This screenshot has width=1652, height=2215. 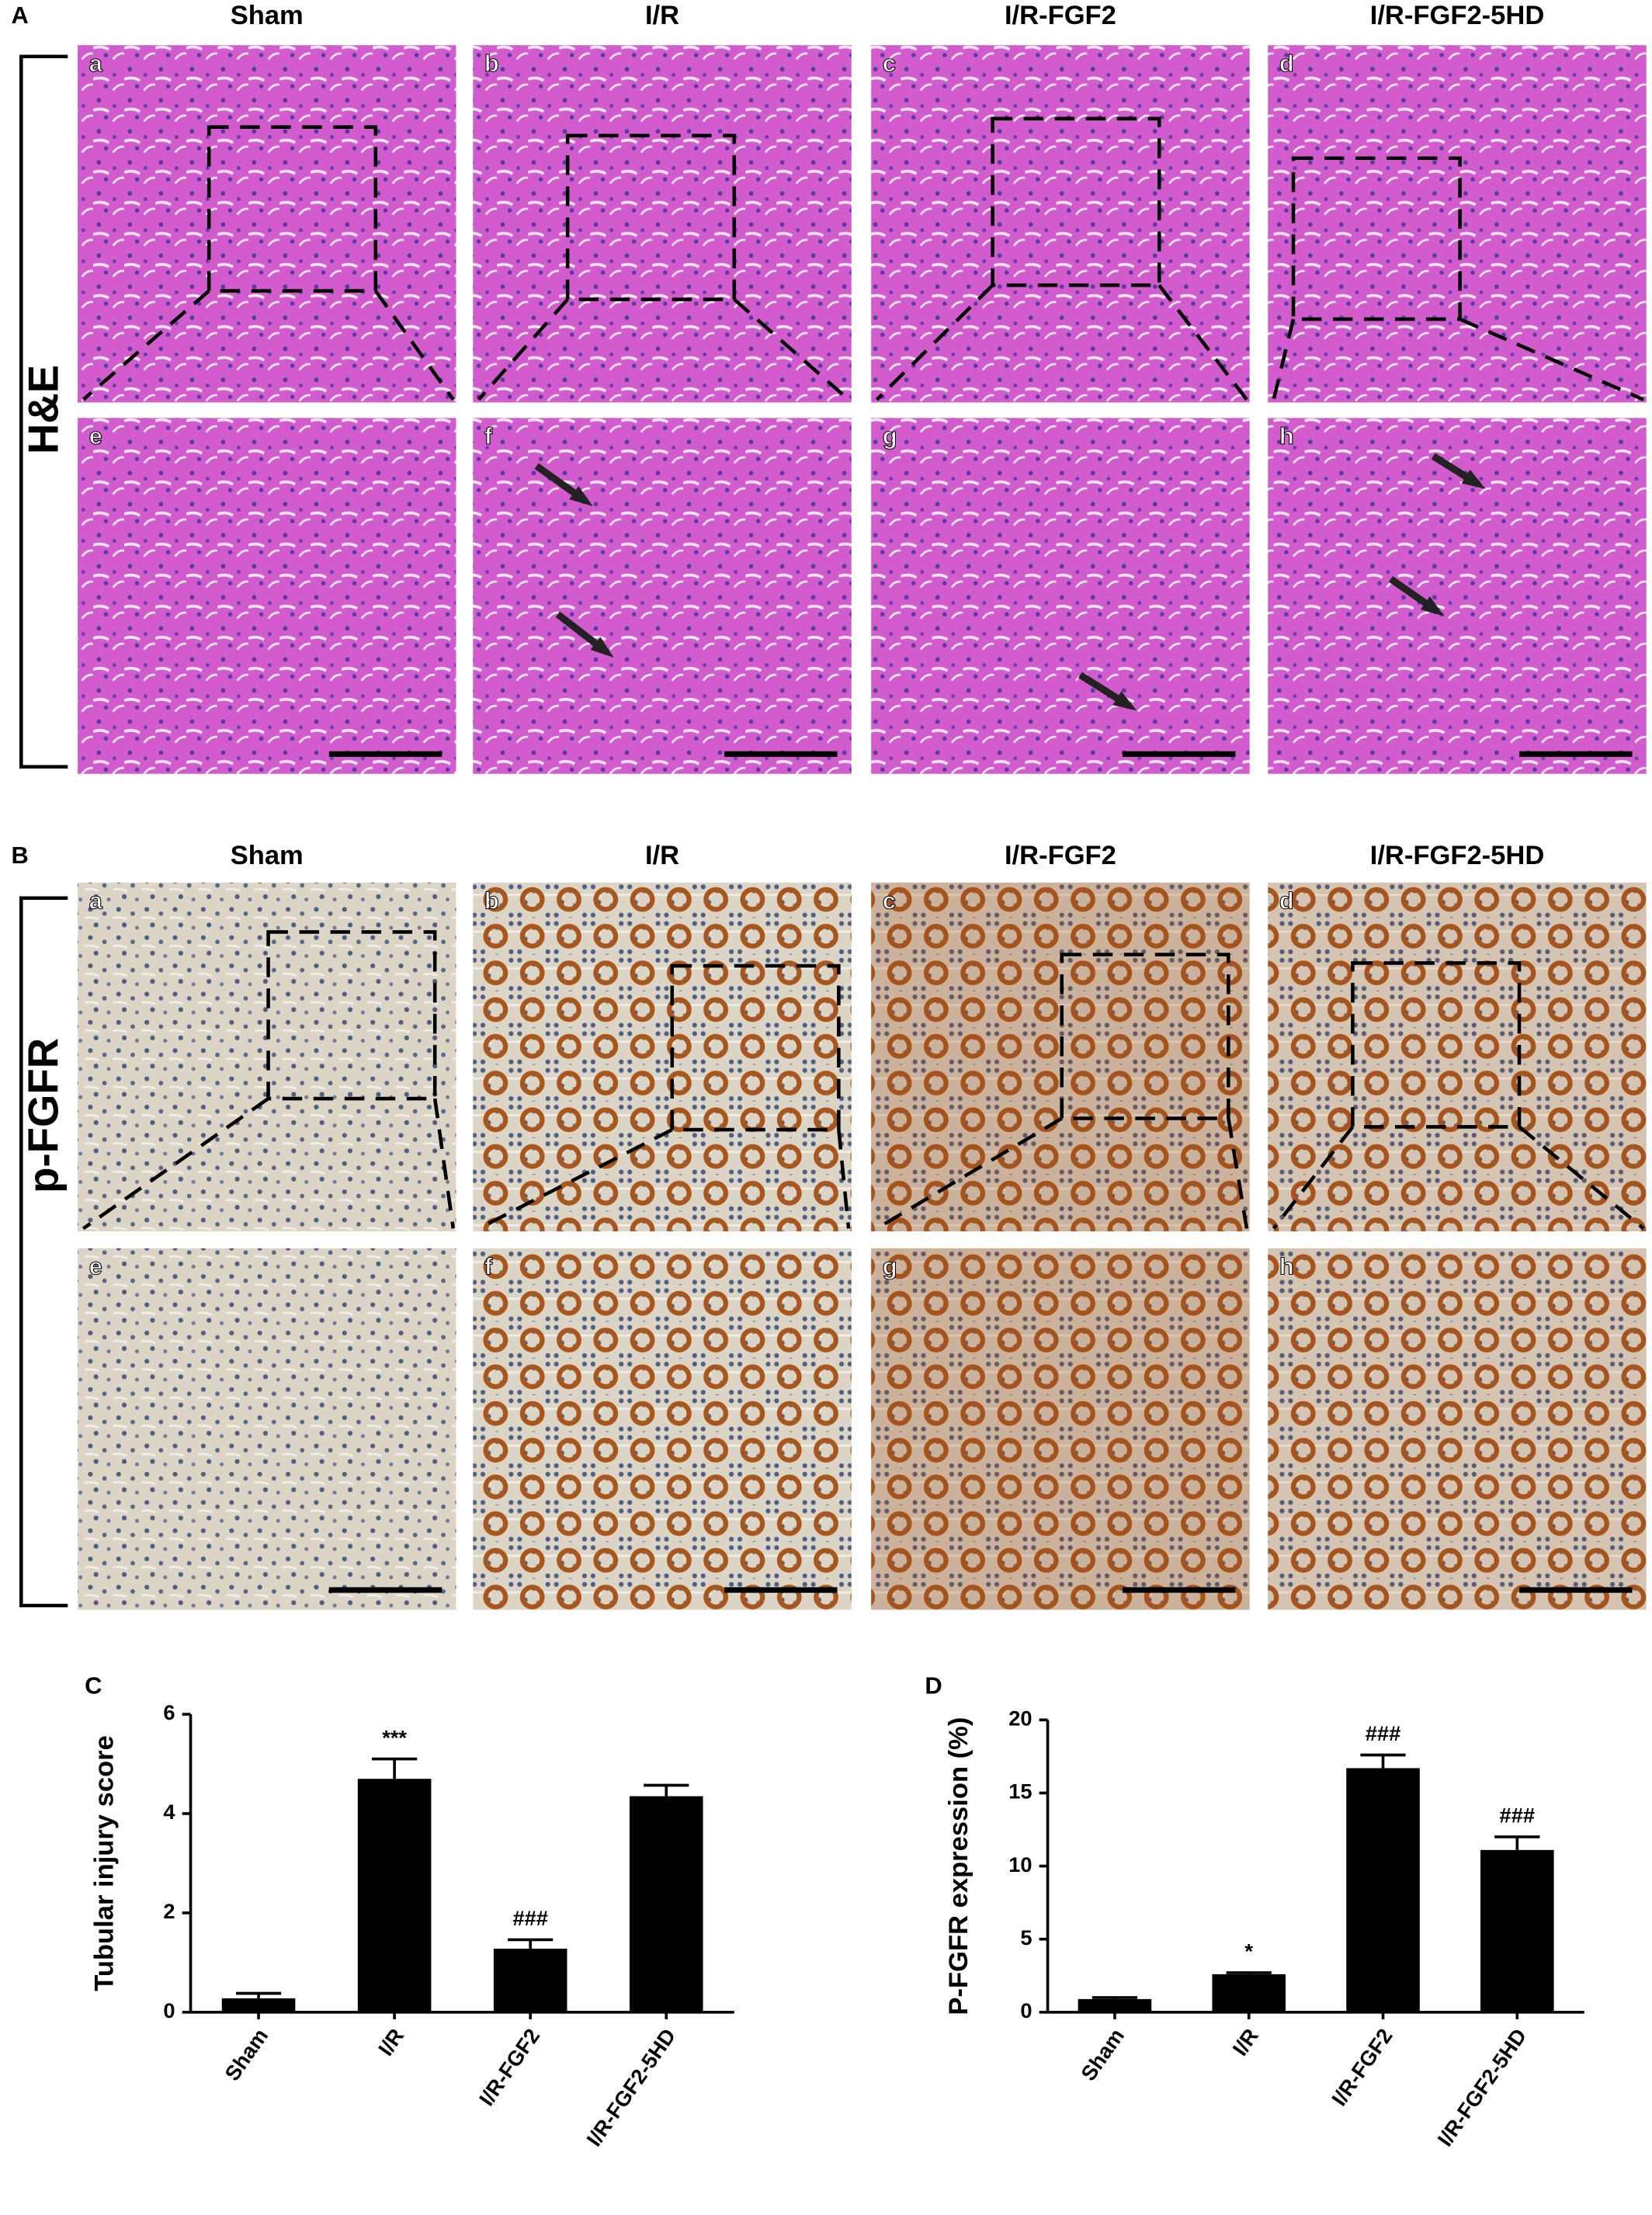 I want to click on significance-label: ***, so click(x=394, y=1737).